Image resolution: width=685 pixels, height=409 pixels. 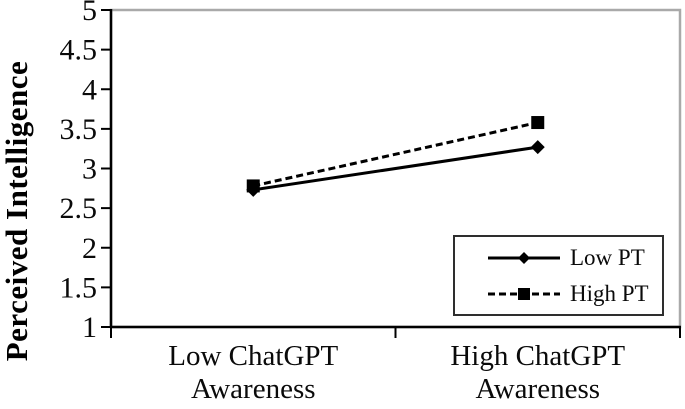 What do you see at coordinates (89, 13) in the screenshot?
I see `y-tick-label: 5` at bounding box center [89, 13].